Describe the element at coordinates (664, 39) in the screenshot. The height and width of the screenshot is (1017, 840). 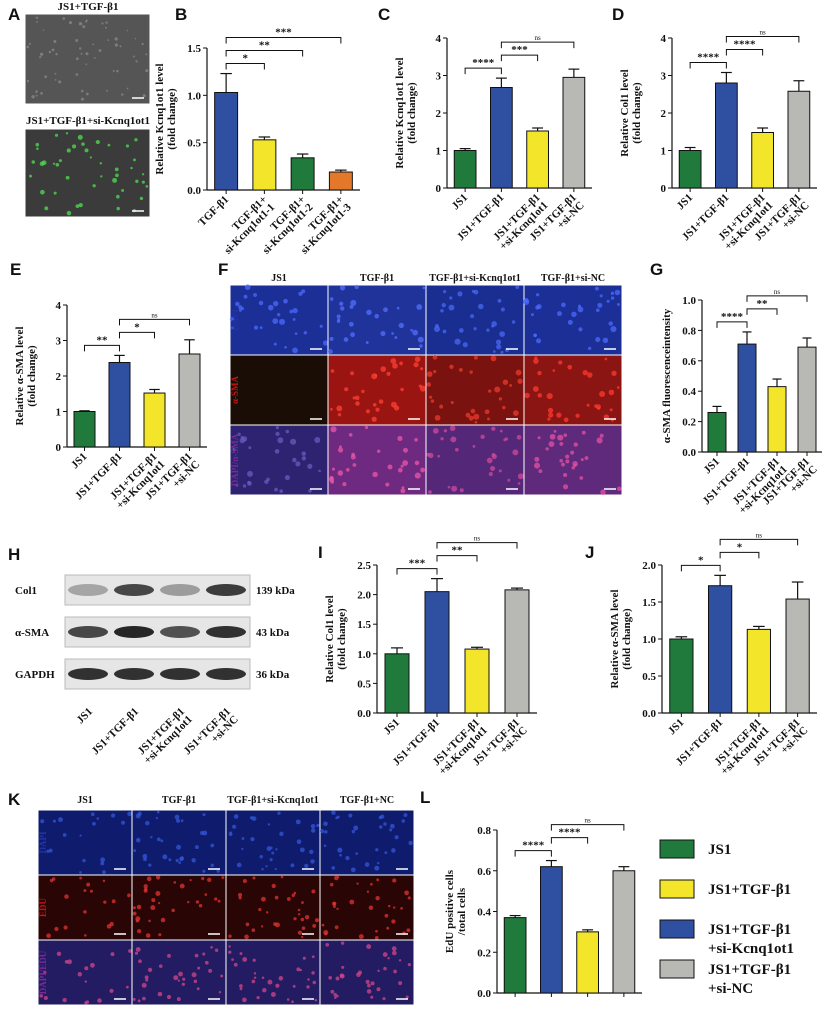
I see `y-tick-label: 4` at that location.